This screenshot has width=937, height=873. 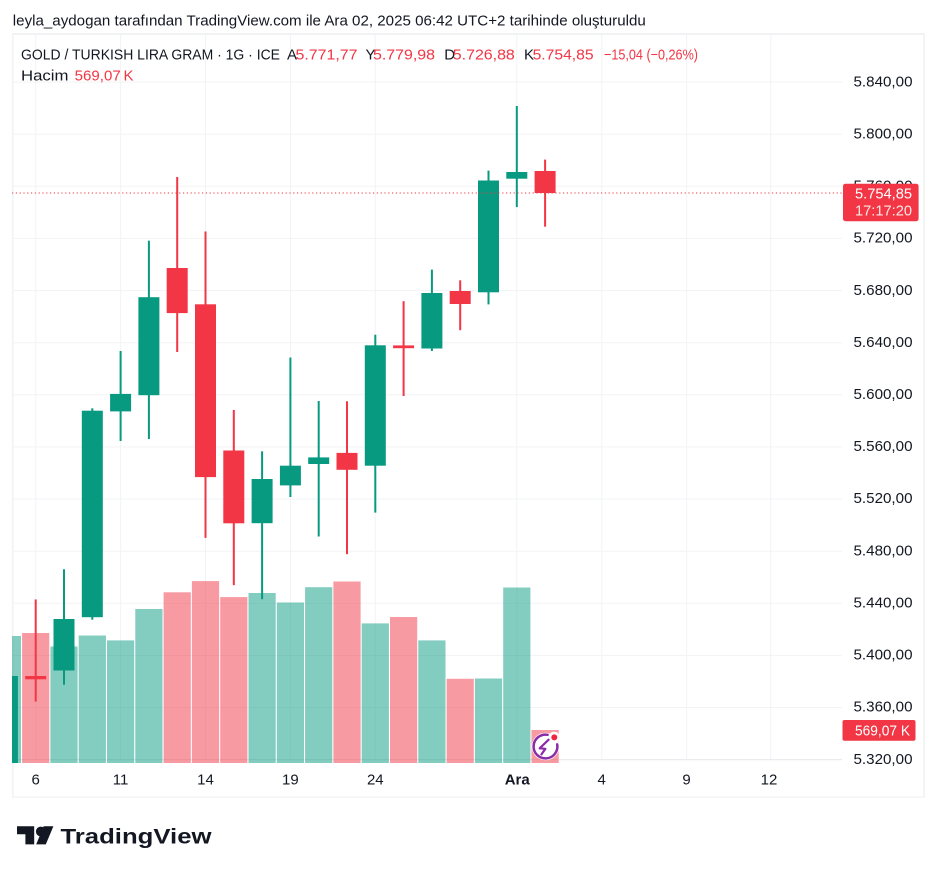 What do you see at coordinates (292, 55) in the screenshot?
I see `svg-text: A` at bounding box center [292, 55].